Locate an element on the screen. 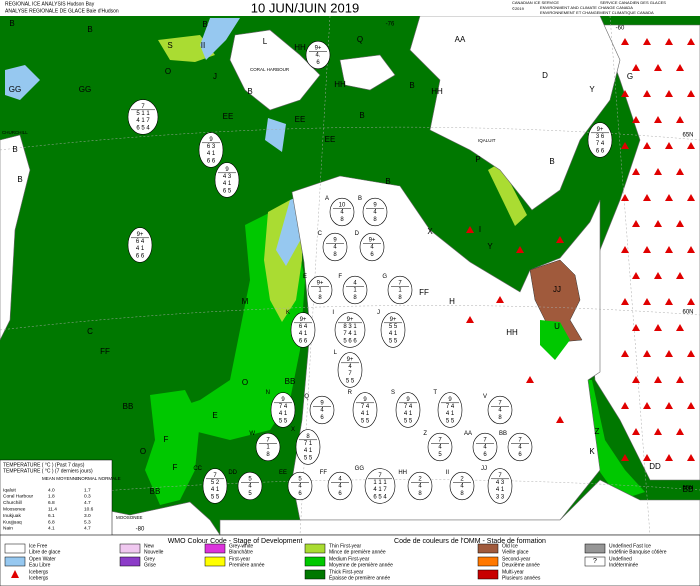 The image size is (700, 586). region-label: F is located at coordinates (166, 439).